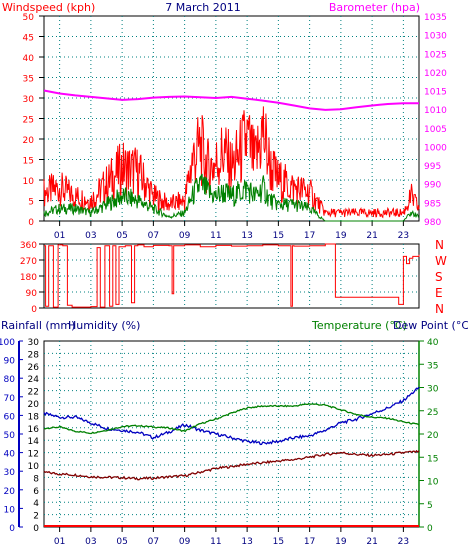 The image size is (468, 555). Describe the element at coordinates (36, 529) in the screenshot. I see `rainfall-tick-label: 0` at that location.